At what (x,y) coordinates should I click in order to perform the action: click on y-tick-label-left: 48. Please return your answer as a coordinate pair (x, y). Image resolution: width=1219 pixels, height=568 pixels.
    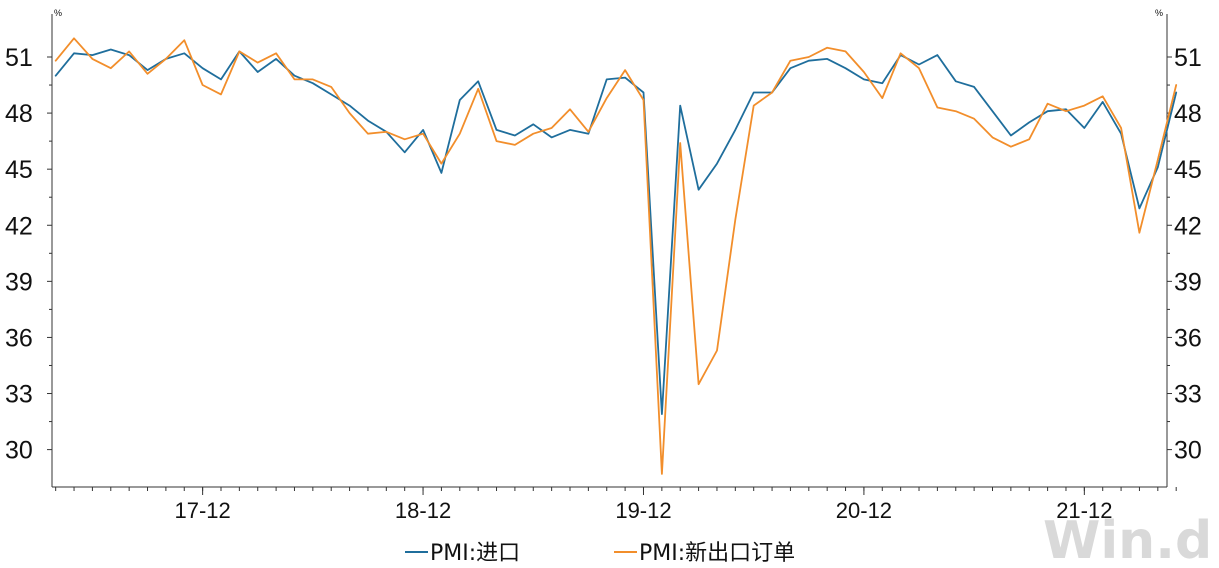
    Looking at the image, I should click on (19, 114).